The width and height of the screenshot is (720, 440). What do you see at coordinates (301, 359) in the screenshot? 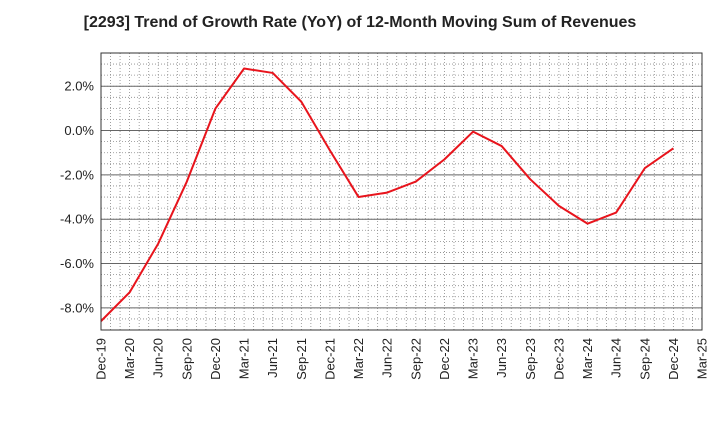
I see `x-tick-label: Sep-21` at bounding box center [301, 359].